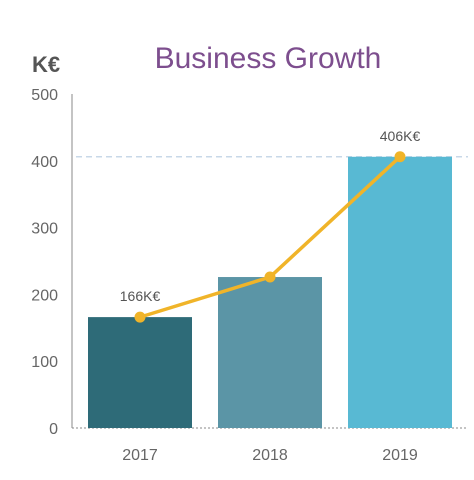  Describe the element at coordinates (140, 296) in the screenshot. I see `data-label: 166K€` at that location.